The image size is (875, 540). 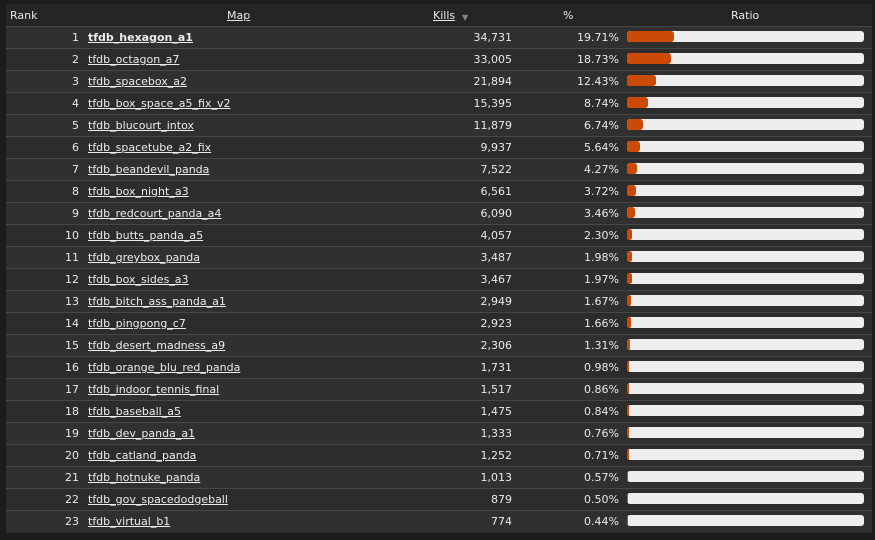 What do you see at coordinates (496, 323) in the screenshot?
I see `kills-cell: 2,923` at bounding box center [496, 323].